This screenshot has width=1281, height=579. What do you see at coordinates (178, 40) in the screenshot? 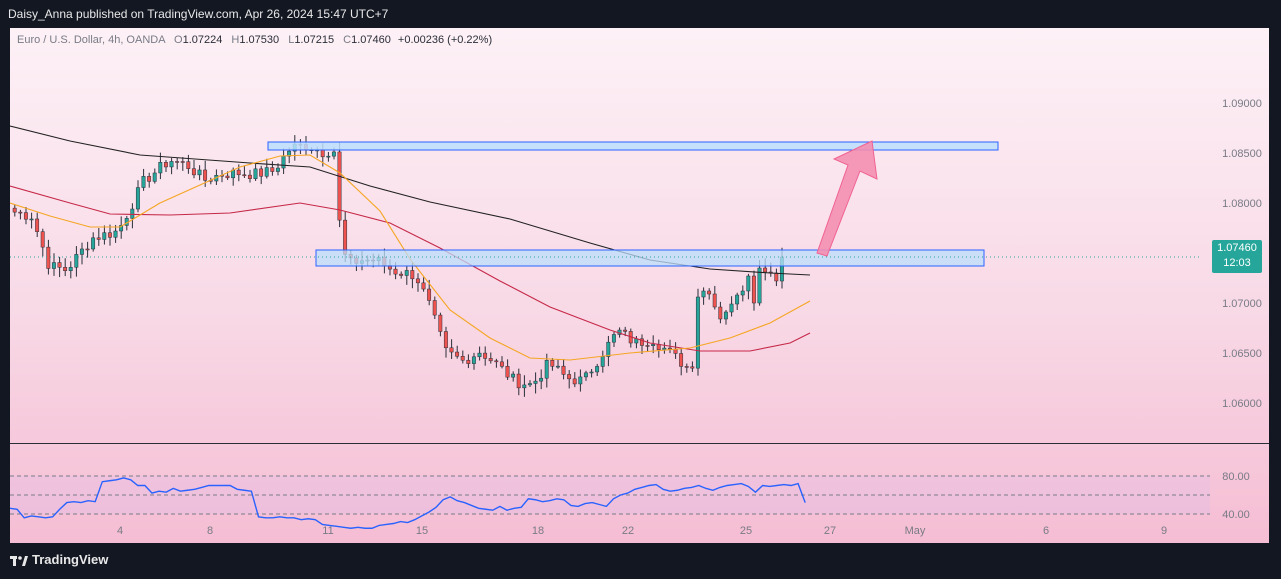
I see `open-label: O` at bounding box center [178, 40].